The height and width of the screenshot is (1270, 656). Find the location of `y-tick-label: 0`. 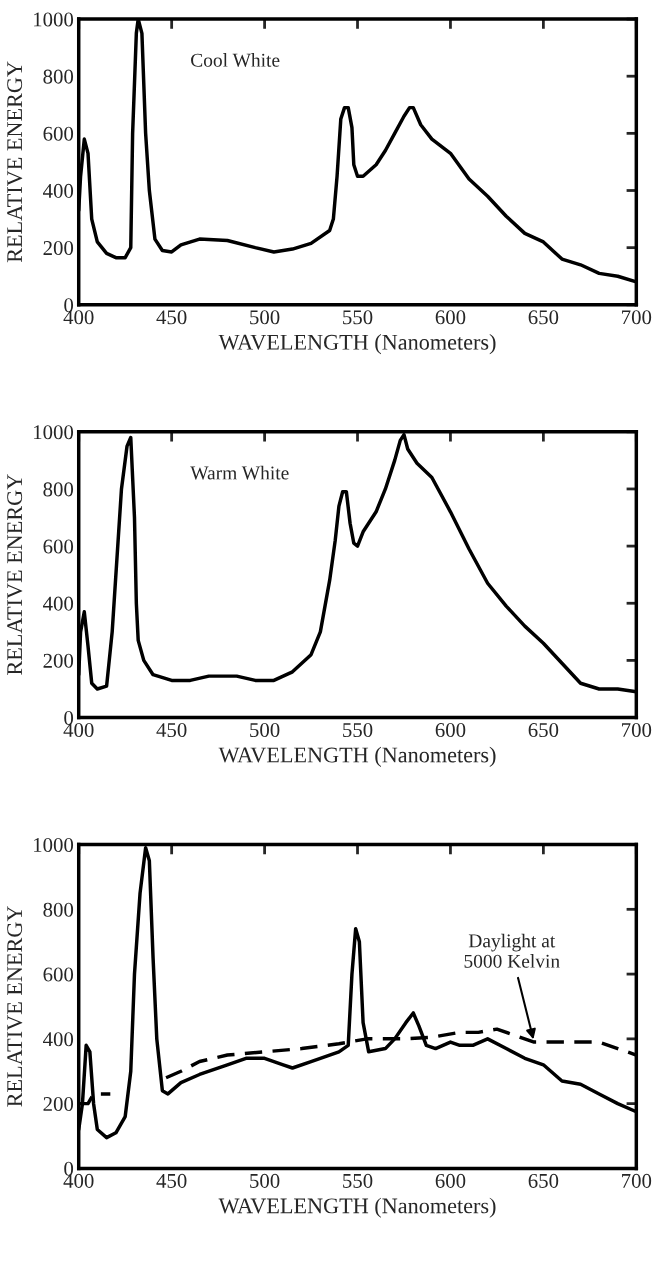

y-tick-label: 0 is located at coordinates (69, 717).